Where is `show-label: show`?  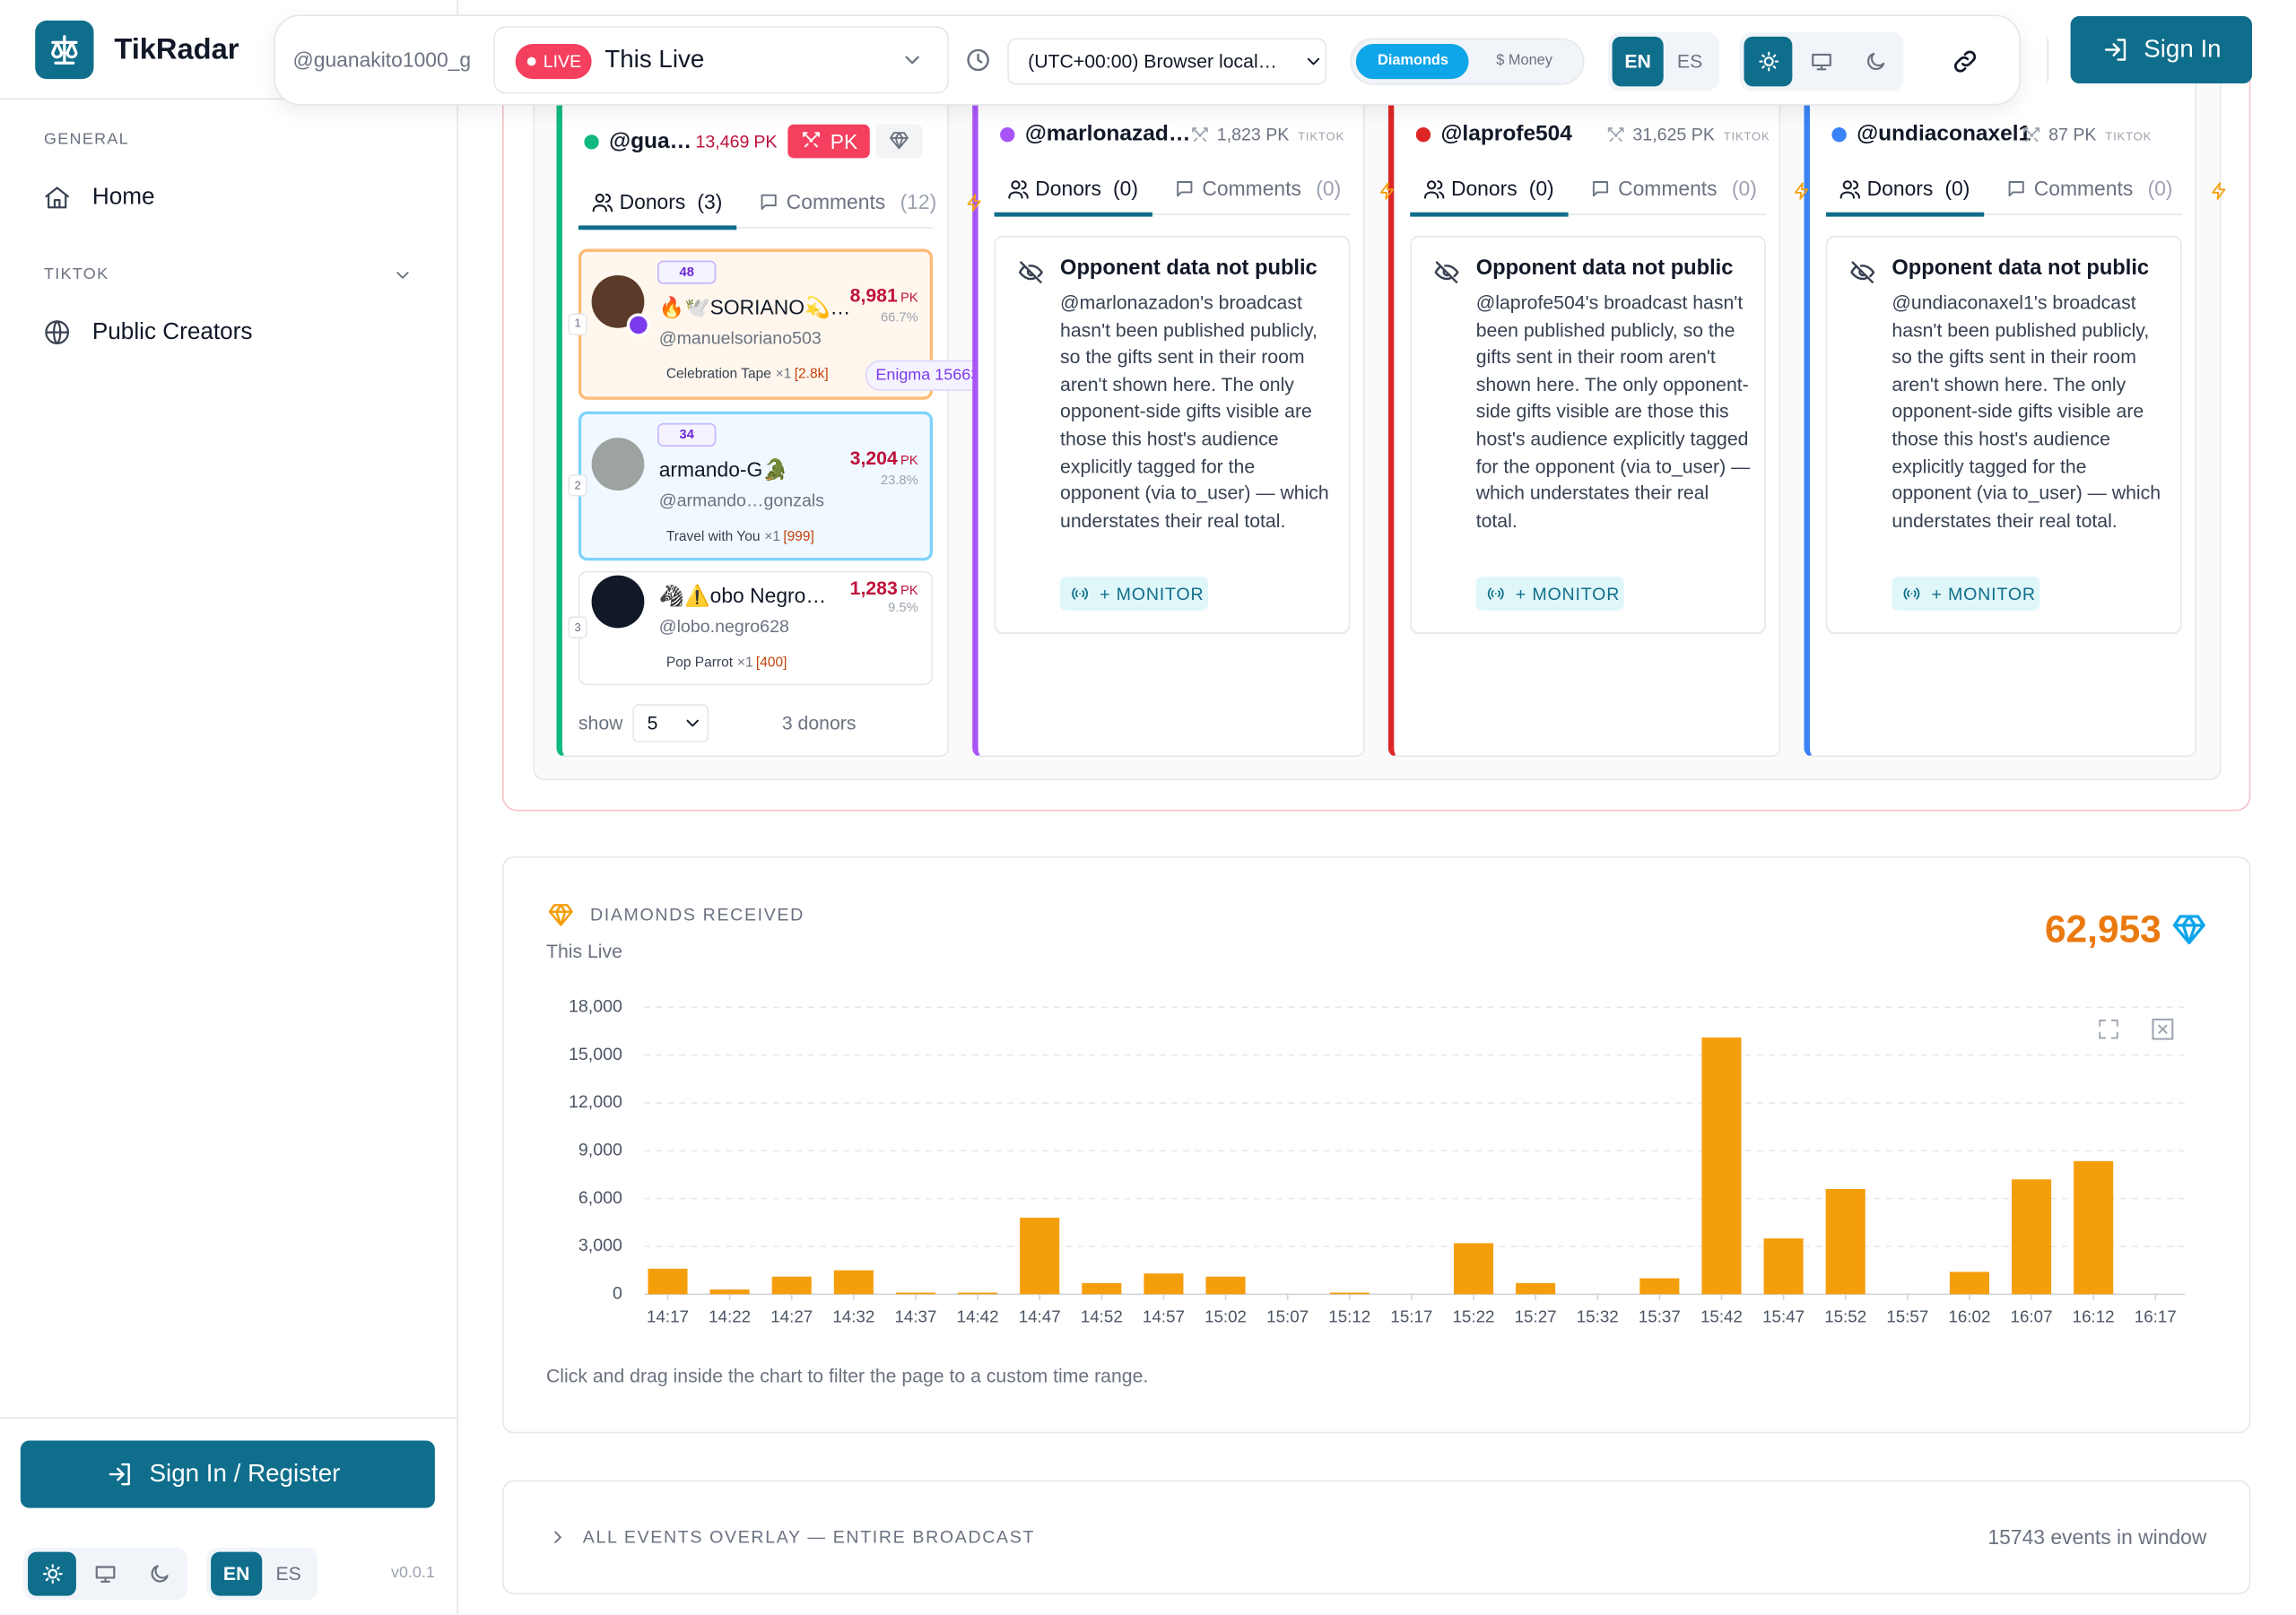
show-label: show is located at coordinates (600, 722).